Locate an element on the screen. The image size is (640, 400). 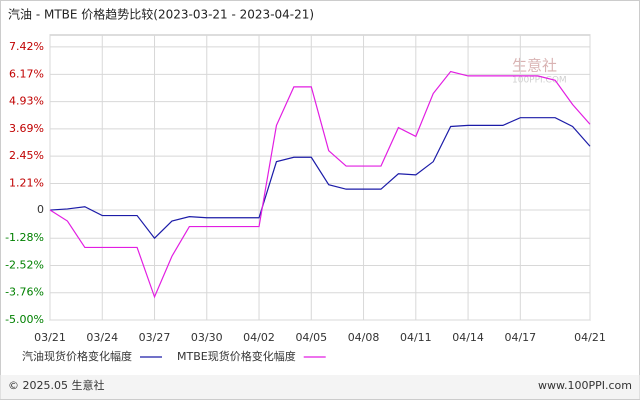
y-tick-label: -1.28% is located at coordinates (24, 237).